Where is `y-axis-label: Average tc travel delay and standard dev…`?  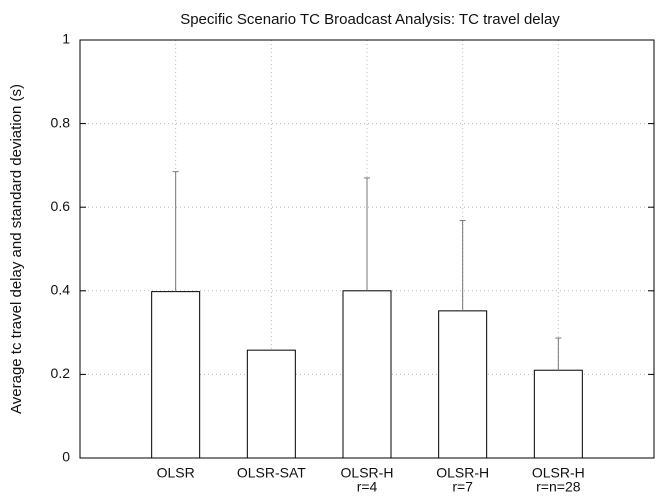 y-axis-label: Average tc travel delay and standard dev… is located at coordinates (16, 249).